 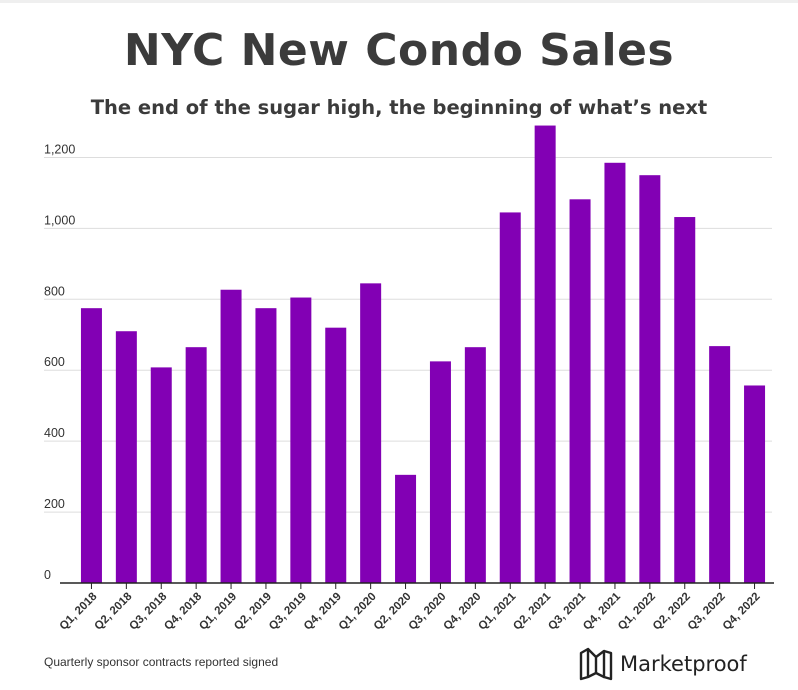 I want to click on x-tick-label: Q2, 2022, so click(x=672, y=612).